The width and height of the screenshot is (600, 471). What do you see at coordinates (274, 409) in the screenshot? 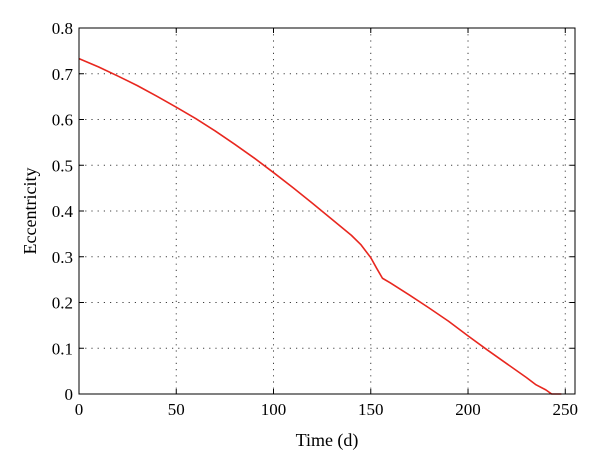
I see `x-tick-label: 100` at bounding box center [274, 409].